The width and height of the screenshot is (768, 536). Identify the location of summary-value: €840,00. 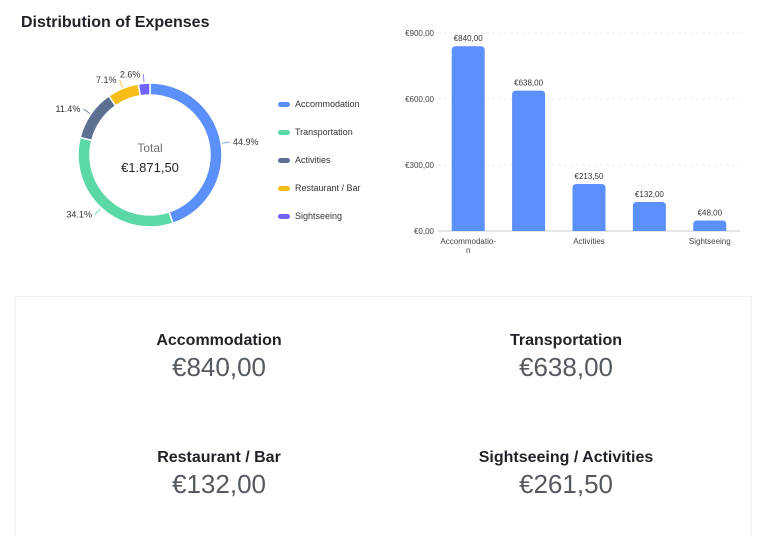
(219, 367).